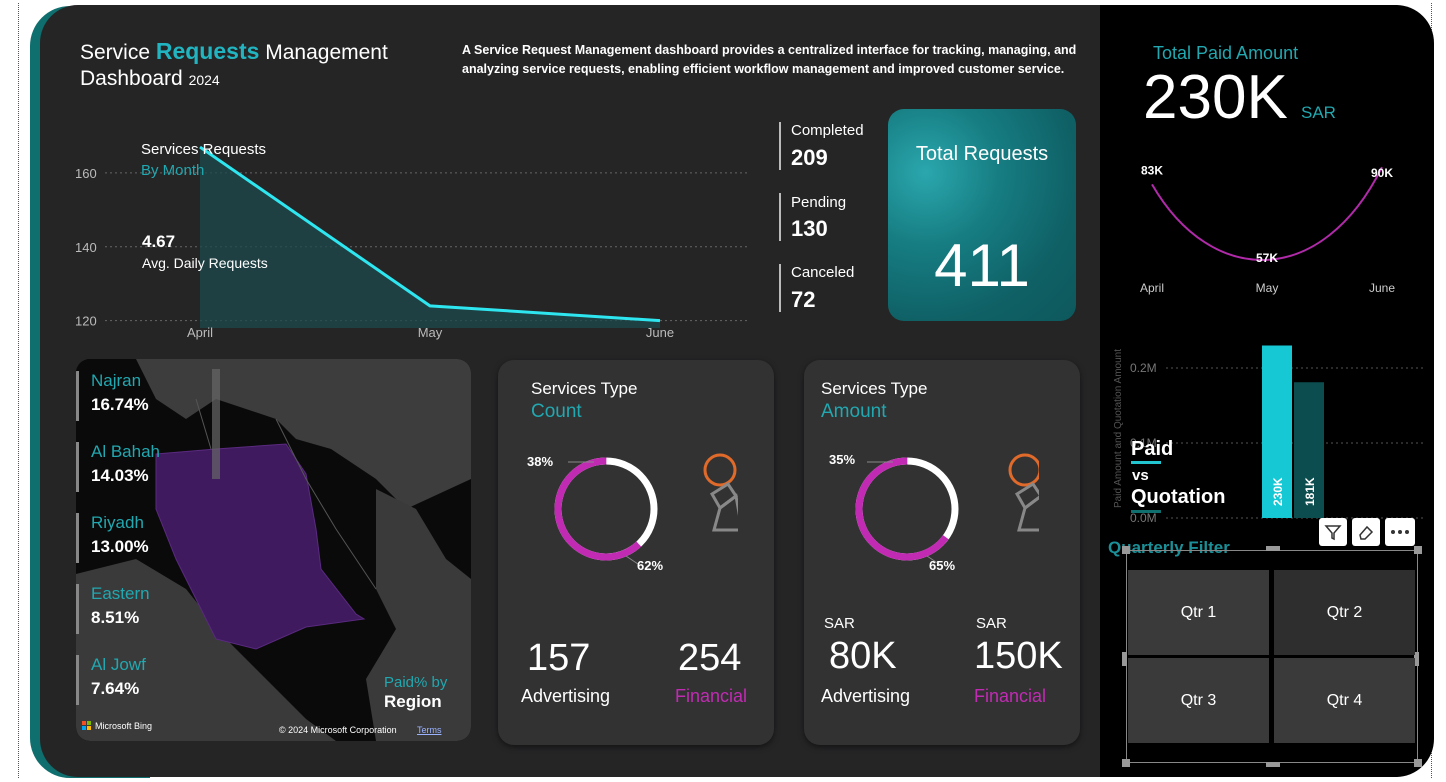 Image resolution: width=1446 pixels, height=782 pixels. Describe the element at coordinates (1267, 258) in the screenshot. I see `data-label: 57K` at that location.